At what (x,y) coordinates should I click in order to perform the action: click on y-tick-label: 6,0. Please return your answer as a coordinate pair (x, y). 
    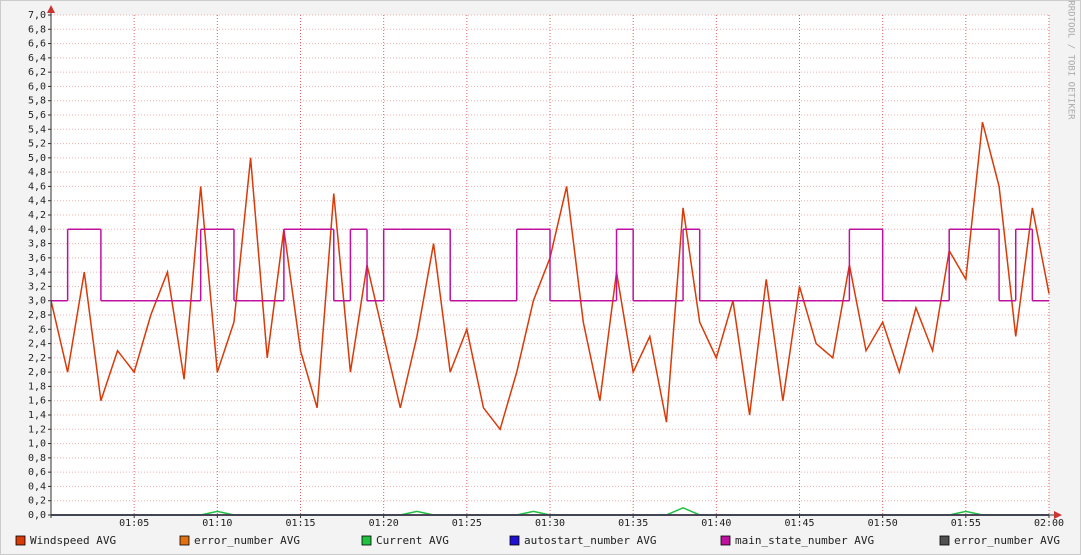
    Looking at the image, I should click on (37, 86).